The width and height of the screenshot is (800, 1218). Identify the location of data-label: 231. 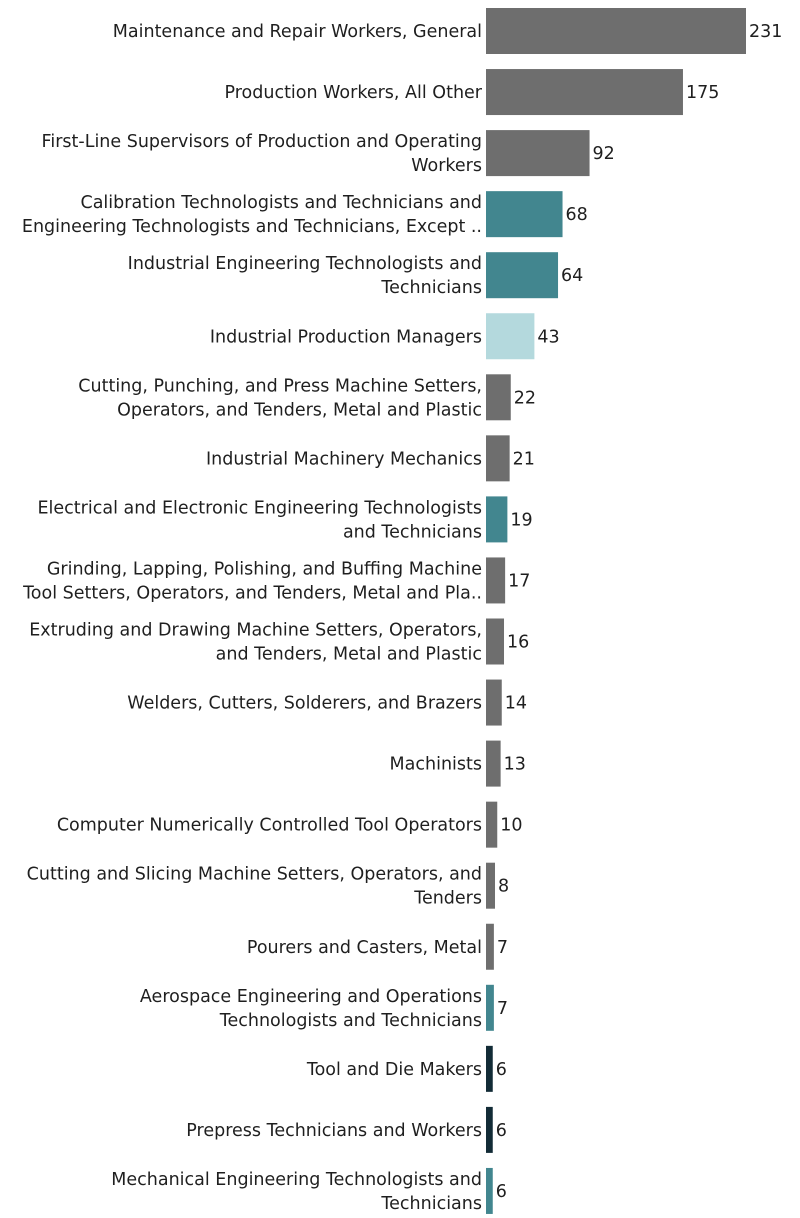
(765, 32).